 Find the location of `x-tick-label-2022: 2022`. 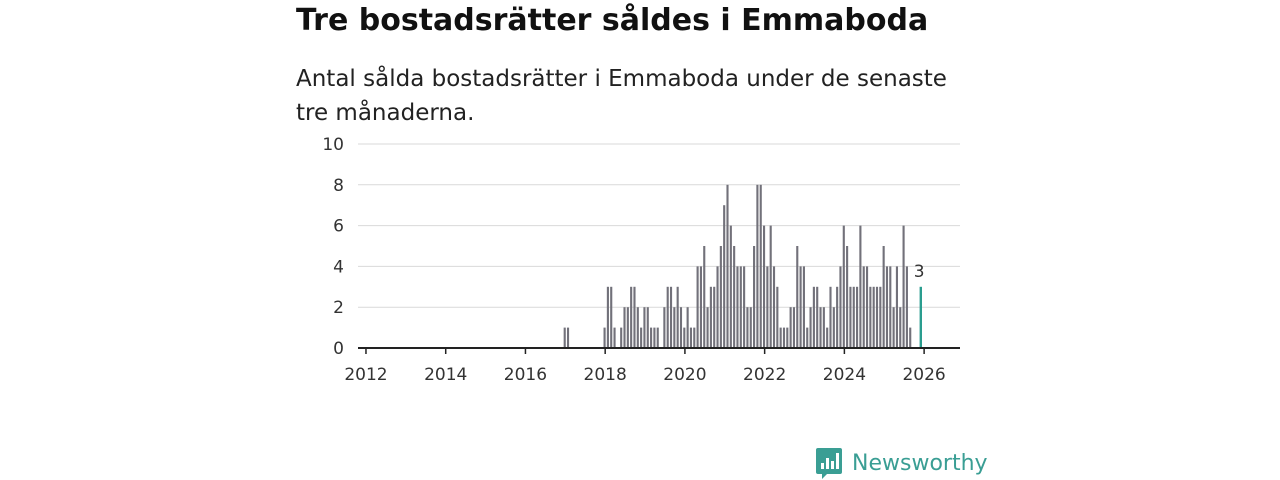

x-tick-label-2022: 2022 is located at coordinates (764, 375).